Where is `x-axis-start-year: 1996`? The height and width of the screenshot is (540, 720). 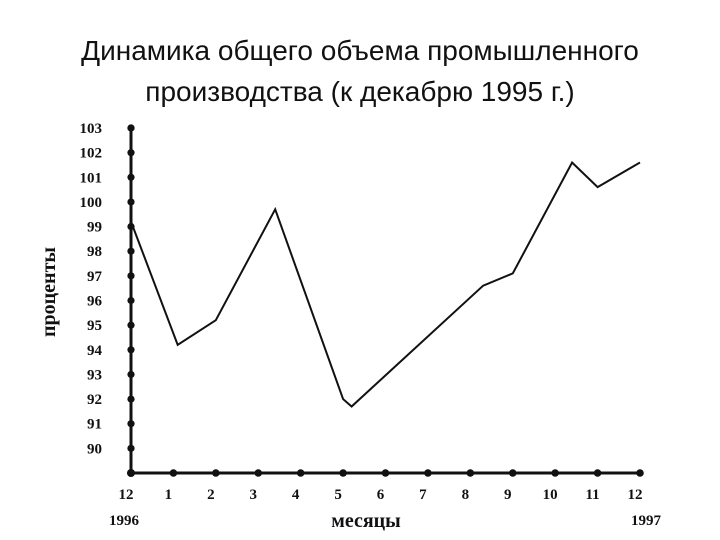
x-axis-start-year: 1996 is located at coordinates (124, 521).